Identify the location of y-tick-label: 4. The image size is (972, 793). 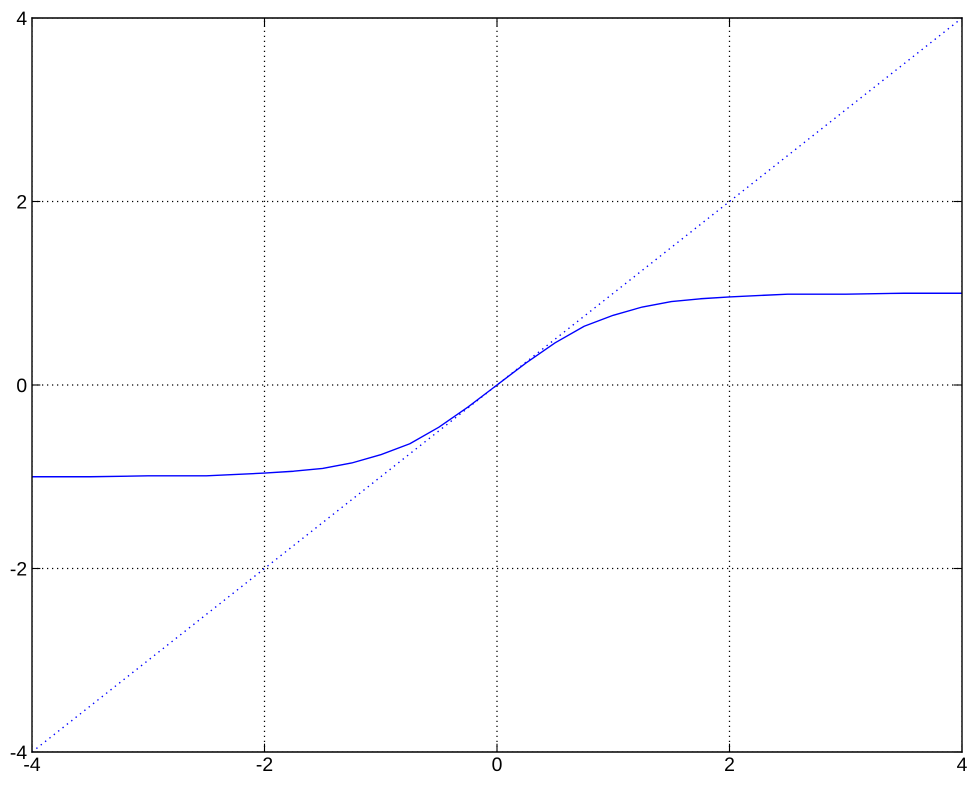
(21, 19).